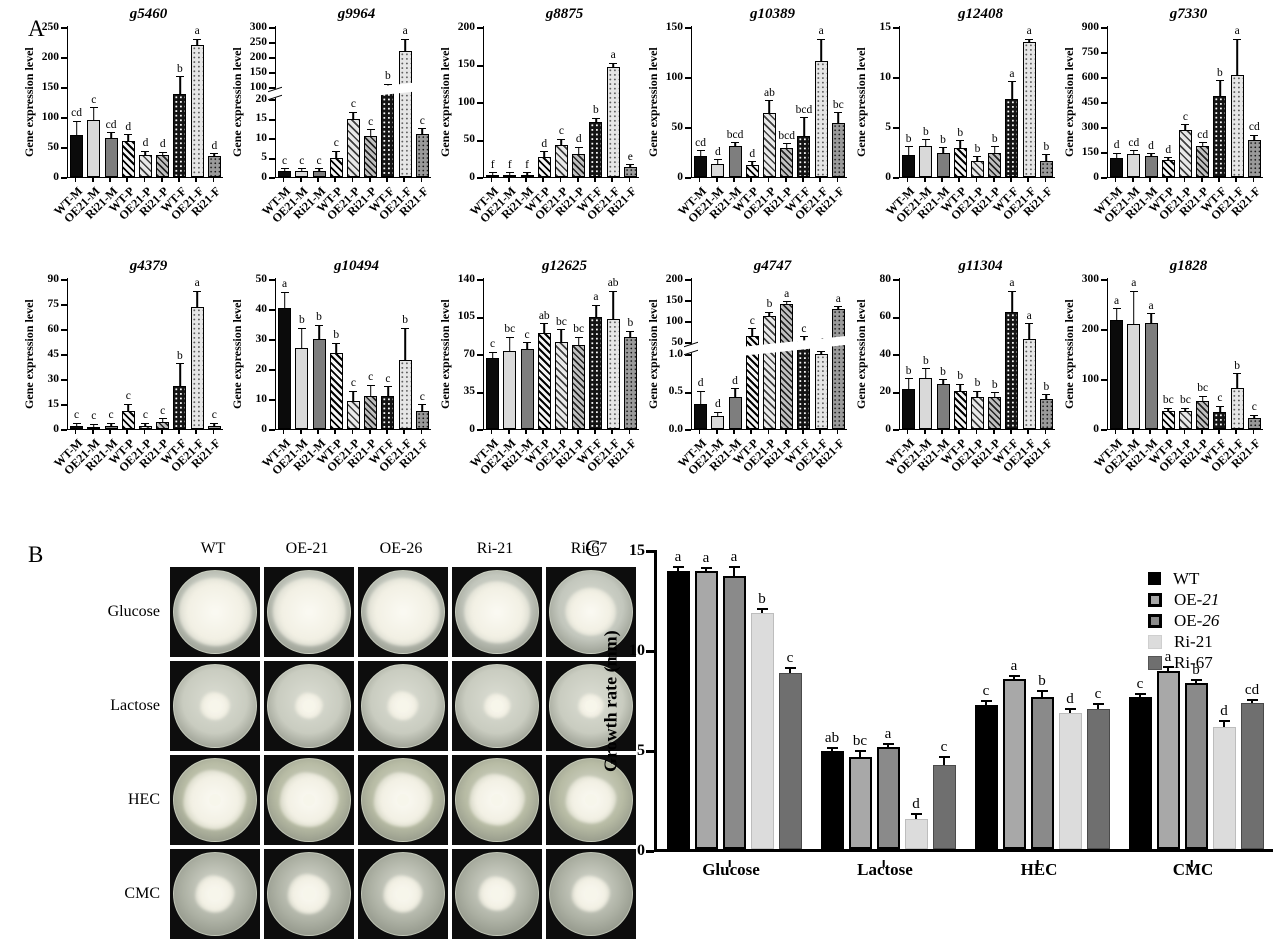  Describe the element at coordinates (371, 121) in the screenshot. I see `significance-letter: c` at that location.